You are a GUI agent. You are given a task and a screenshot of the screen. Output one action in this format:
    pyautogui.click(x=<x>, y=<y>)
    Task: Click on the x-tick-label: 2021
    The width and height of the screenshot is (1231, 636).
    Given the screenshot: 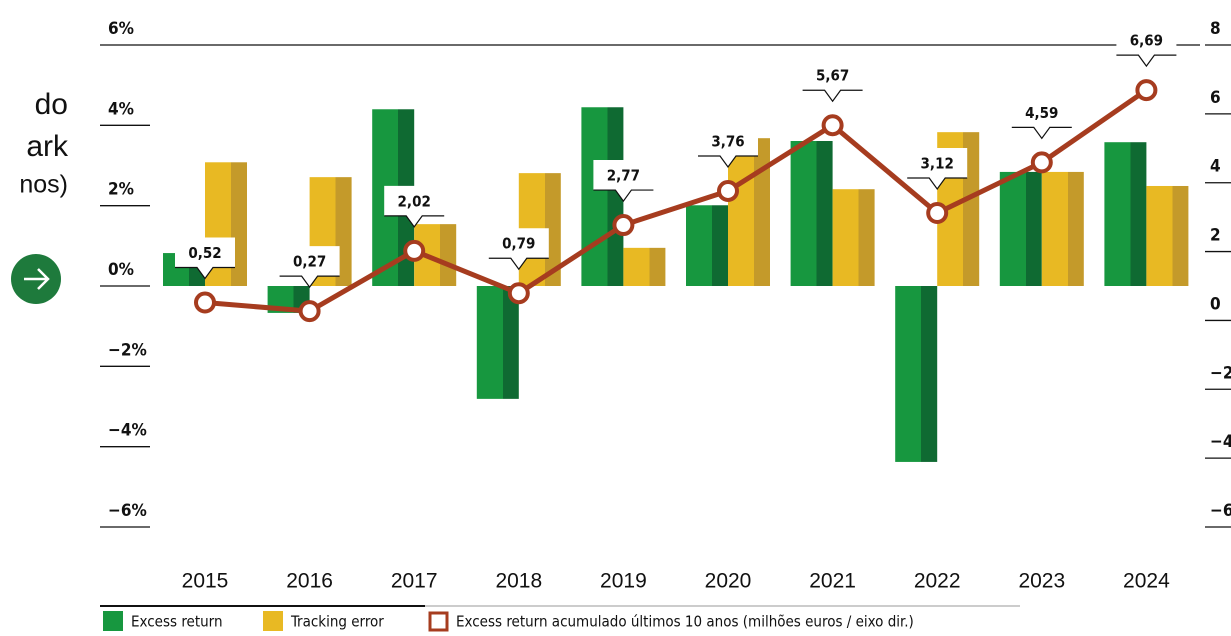 What is the action you would take?
    pyautogui.click(x=832, y=581)
    